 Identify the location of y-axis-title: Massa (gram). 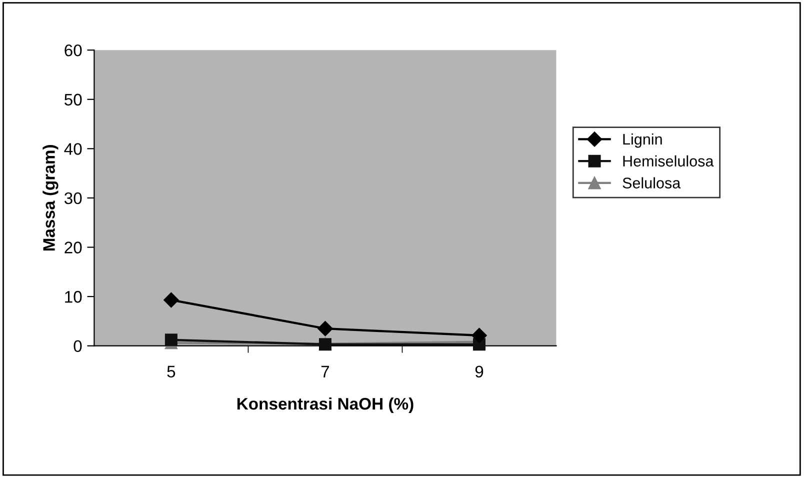
(50, 198).